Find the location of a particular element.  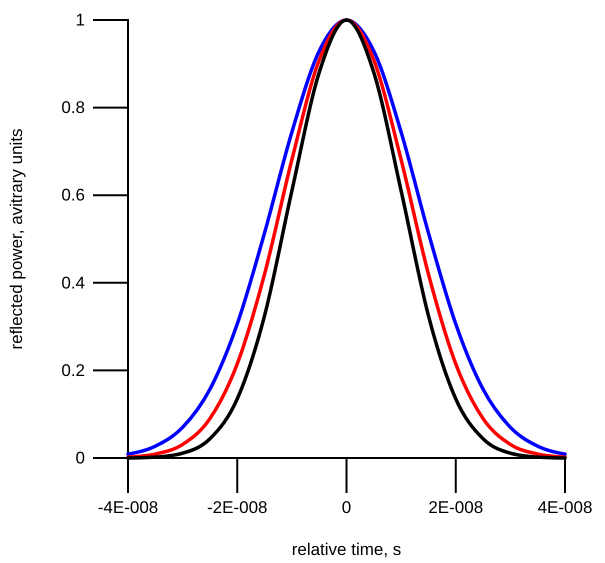

y-tick-label: 0 is located at coordinates (80, 458).